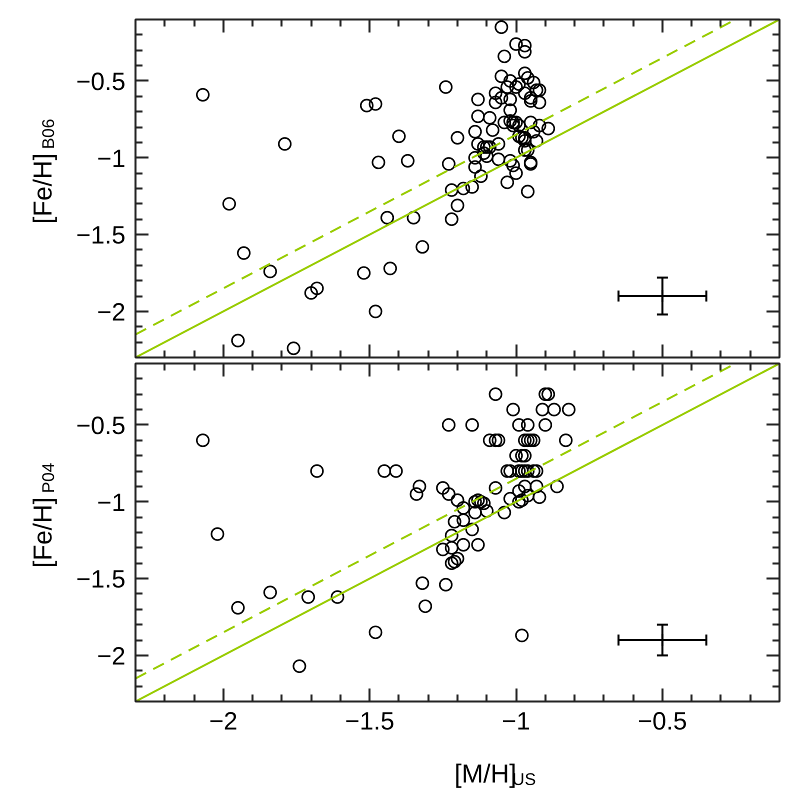  I want to click on y-axis-title: [Fe/H]B06, so click(43, 171).